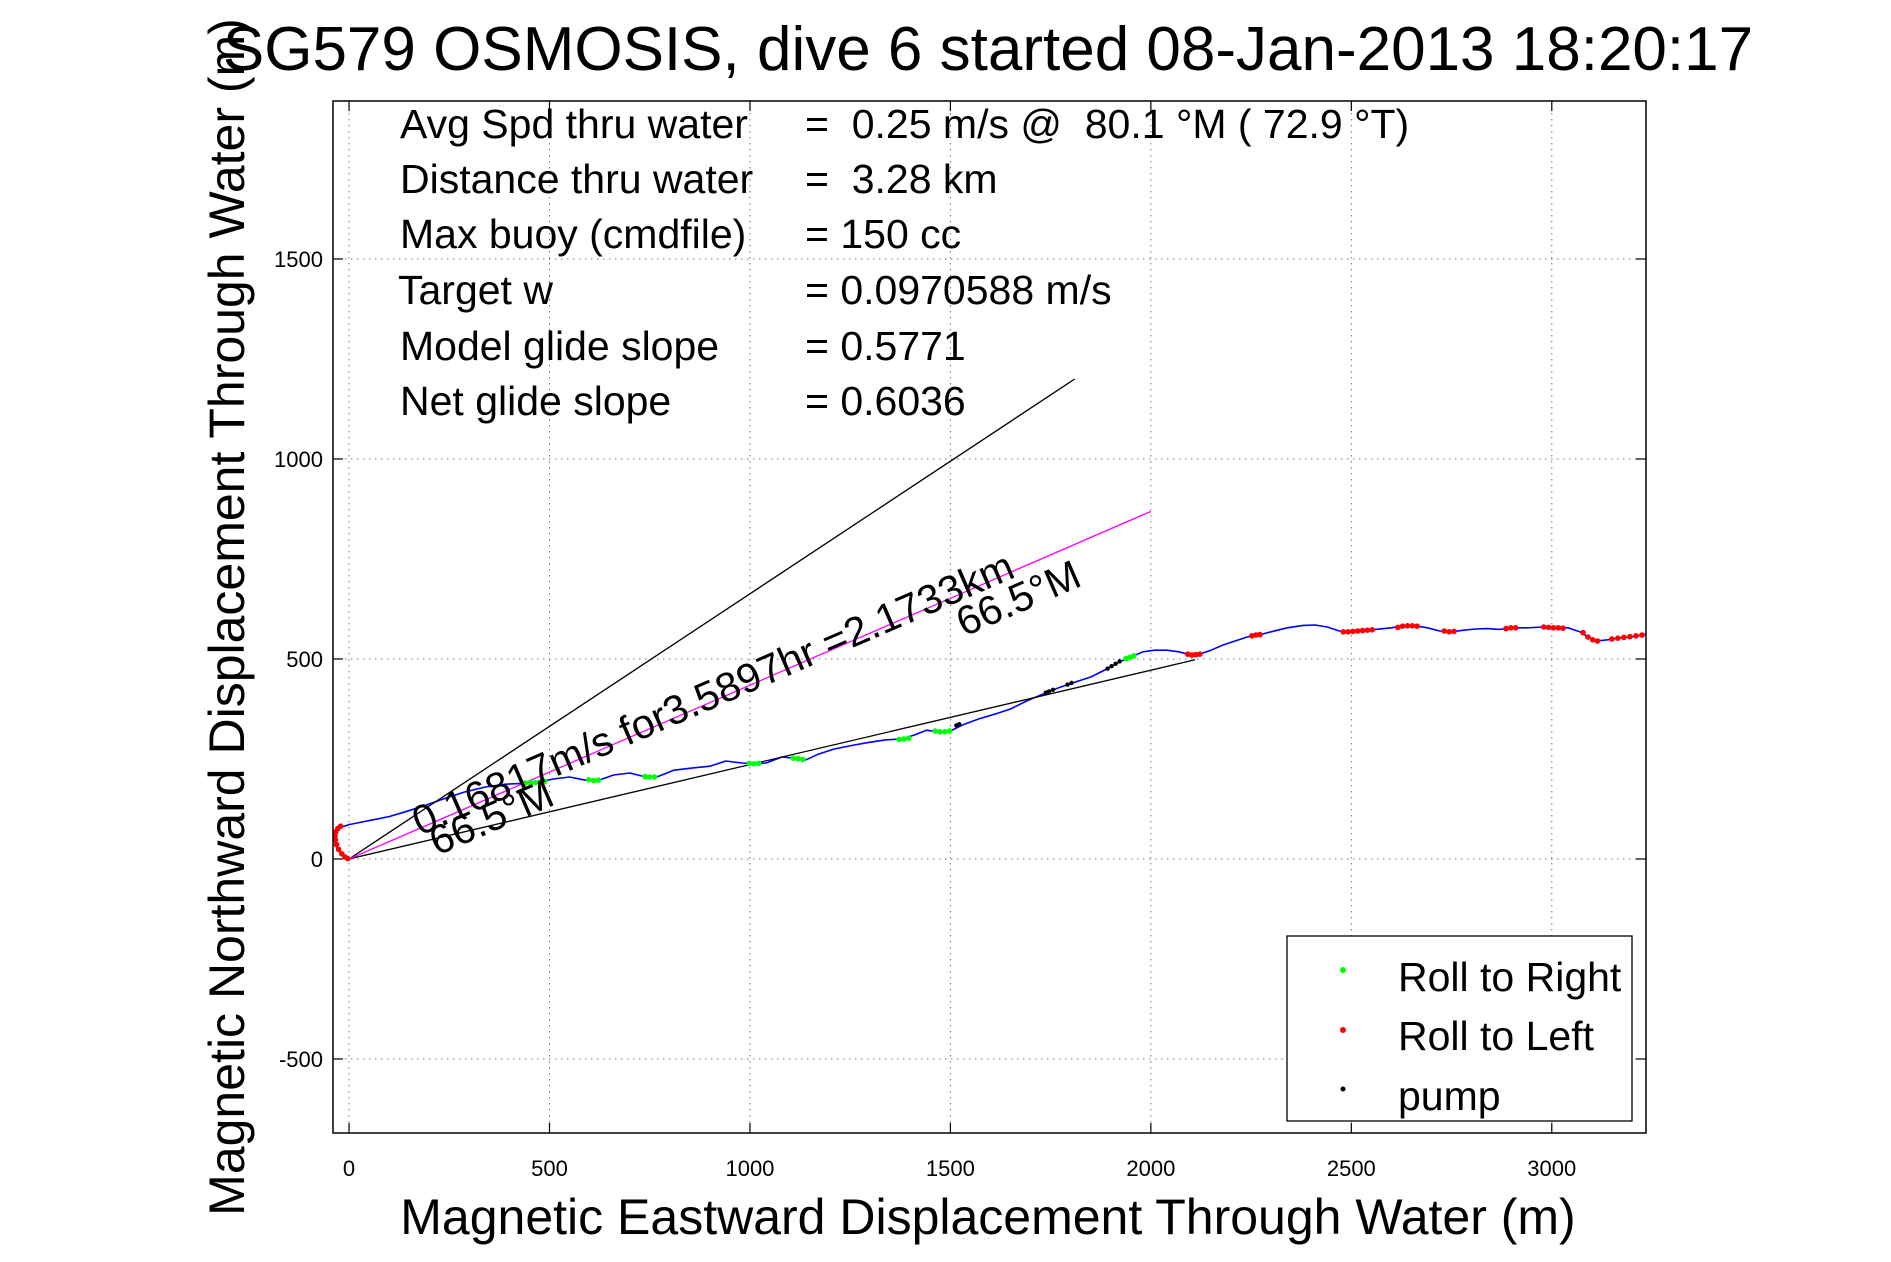  What do you see at coordinates (304, 659) in the screenshot?
I see `y-tick-label: 500` at bounding box center [304, 659].